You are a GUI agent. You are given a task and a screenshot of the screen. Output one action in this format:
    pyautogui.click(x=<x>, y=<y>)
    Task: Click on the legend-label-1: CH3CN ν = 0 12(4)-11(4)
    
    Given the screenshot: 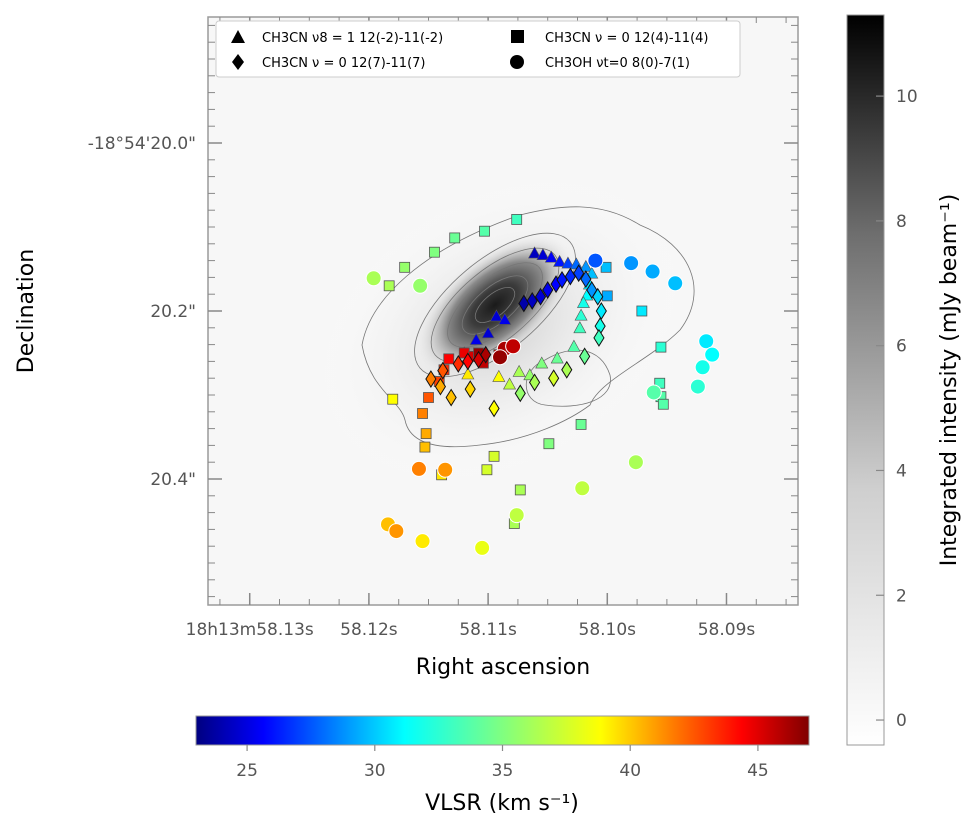 What is the action you would take?
    pyautogui.click(x=626, y=38)
    